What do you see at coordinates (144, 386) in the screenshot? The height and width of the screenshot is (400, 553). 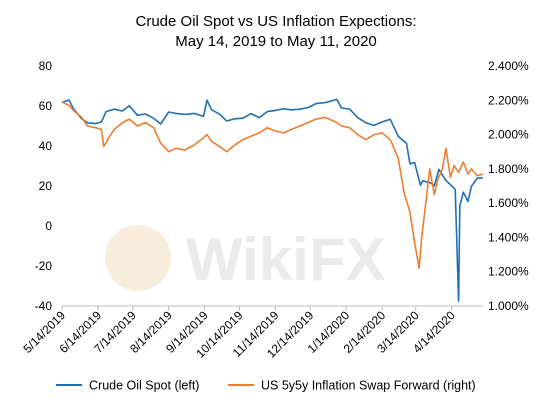 I see `legend-label-crude-oil: Crude Oil Spot (left)` at bounding box center [144, 386].